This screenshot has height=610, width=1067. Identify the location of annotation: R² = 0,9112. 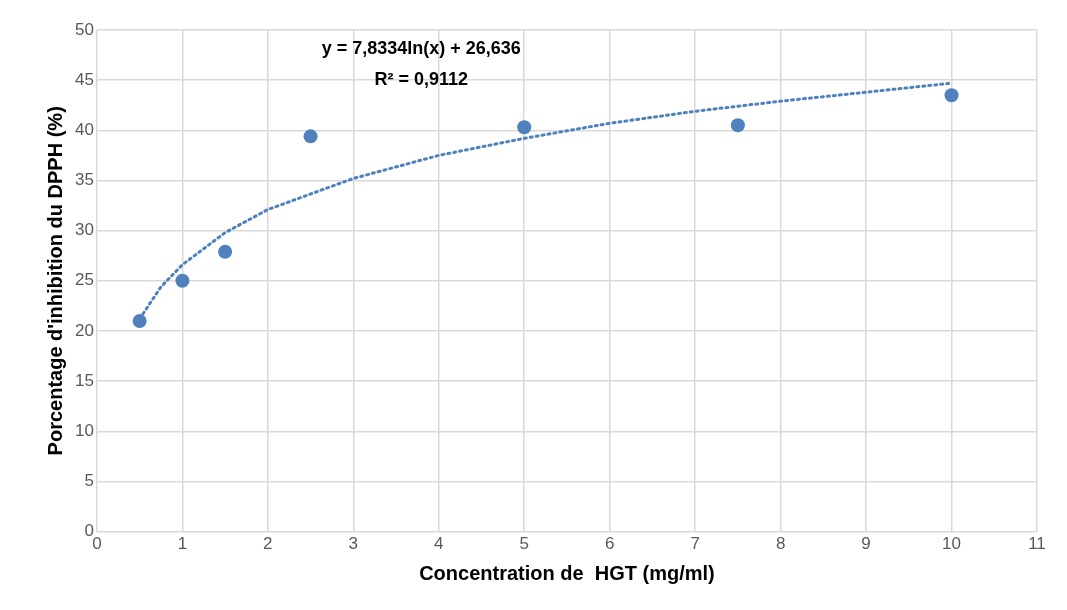
(421, 78).